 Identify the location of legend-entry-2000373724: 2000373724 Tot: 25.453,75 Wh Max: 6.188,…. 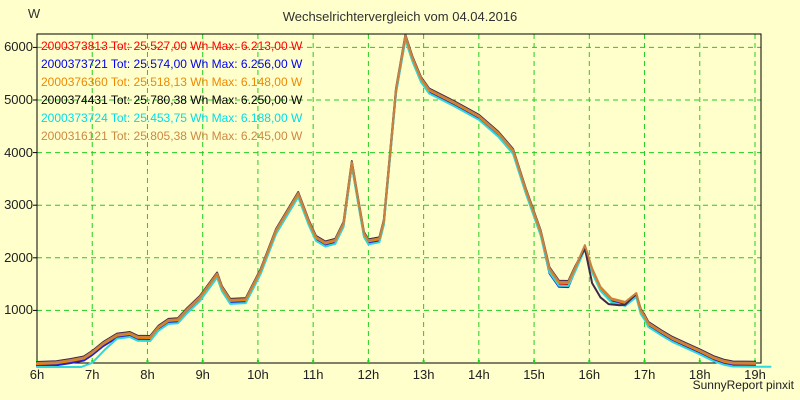
(172, 118).